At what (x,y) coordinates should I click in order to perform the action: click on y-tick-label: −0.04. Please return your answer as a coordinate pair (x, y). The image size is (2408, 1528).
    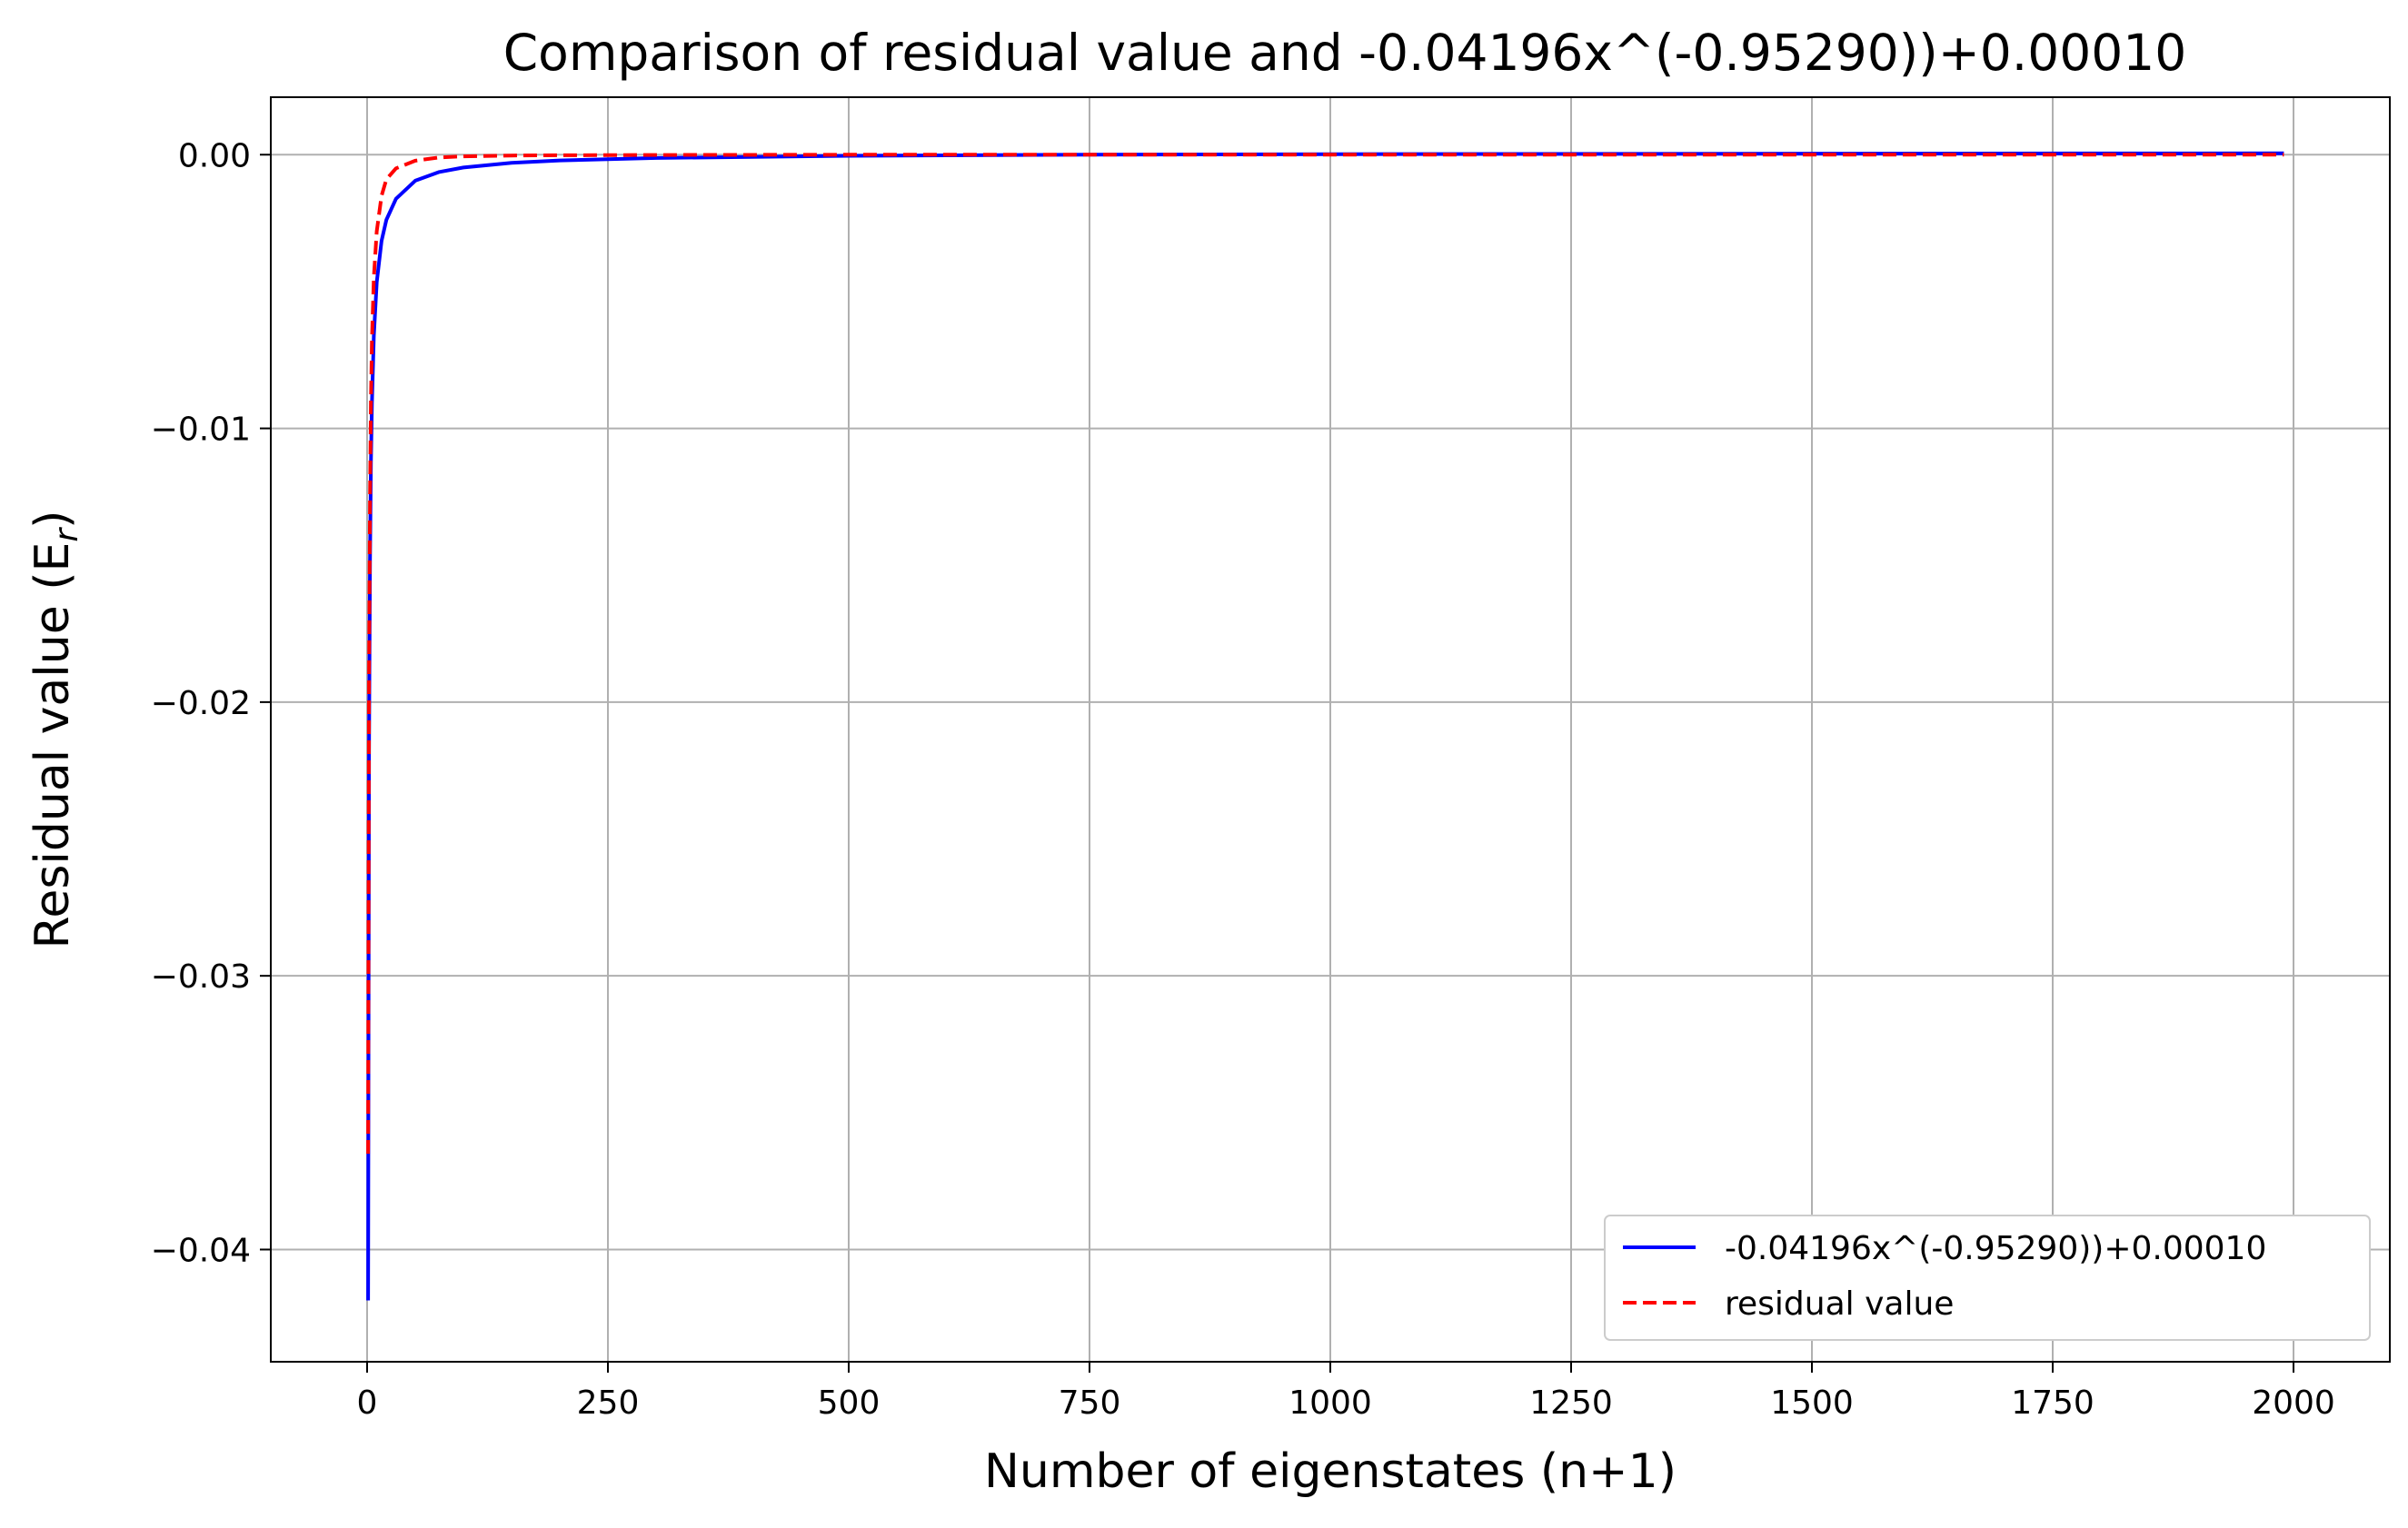
    Looking at the image, I should click on (201, 1250).